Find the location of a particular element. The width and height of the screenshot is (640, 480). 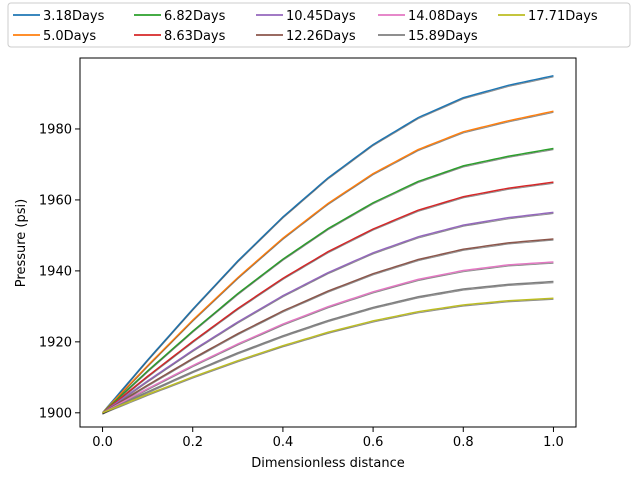

legend-item-17.71Days: 17.71Days is located at coordinates (548, 16).